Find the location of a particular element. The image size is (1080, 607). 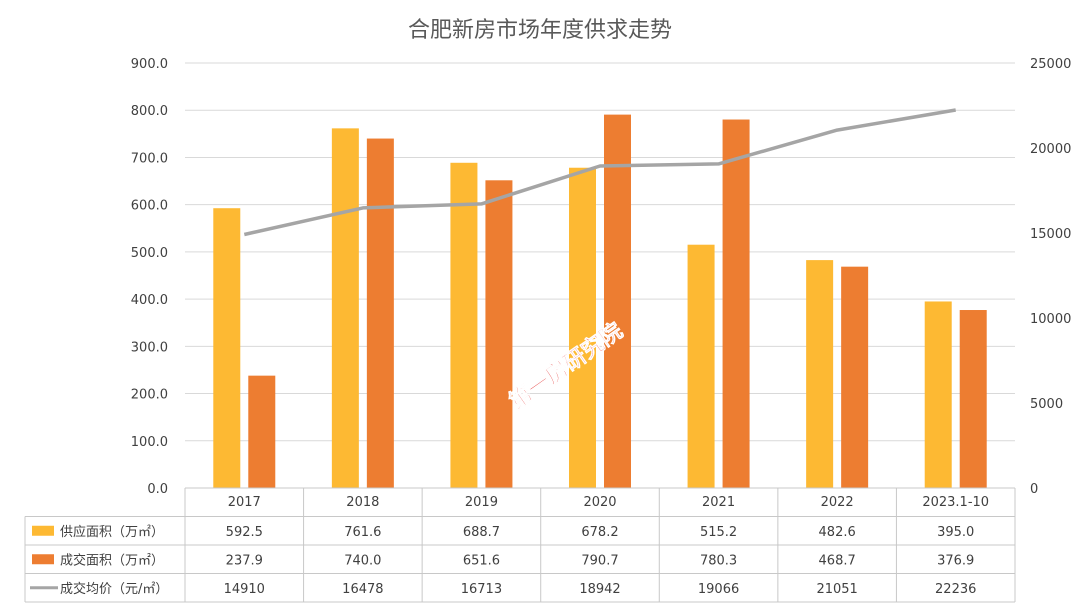

x-tick-label: 2021 is located at coordinates (718, 502).